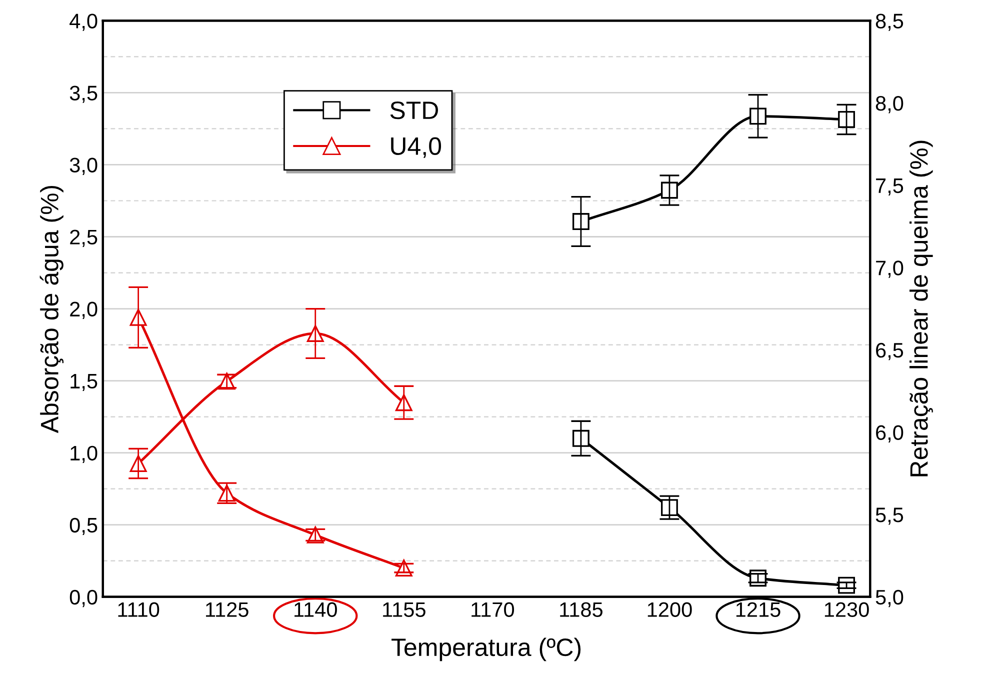 Image resolution: width=999 pixels, height=690 pixels. What do you see at coordinates (315, 610) in the screenshot?
I see `x-tick-label: 1140` at bounding box center [315, 610].